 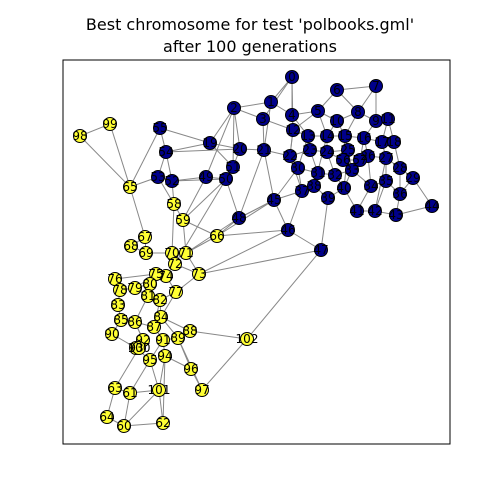 What do you see at coordinates (263, 119) in the screenshot?
I see `node-label-3: 3` at bounding box center [263, 119].